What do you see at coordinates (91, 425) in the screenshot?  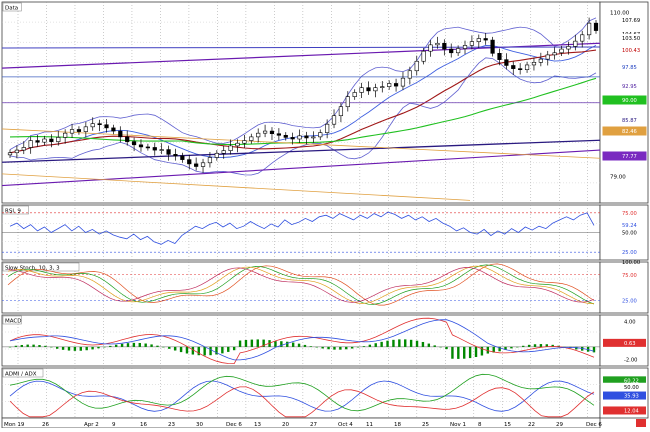 I see `time-tick-label: Apr 2` at bounding box center [91, 425].